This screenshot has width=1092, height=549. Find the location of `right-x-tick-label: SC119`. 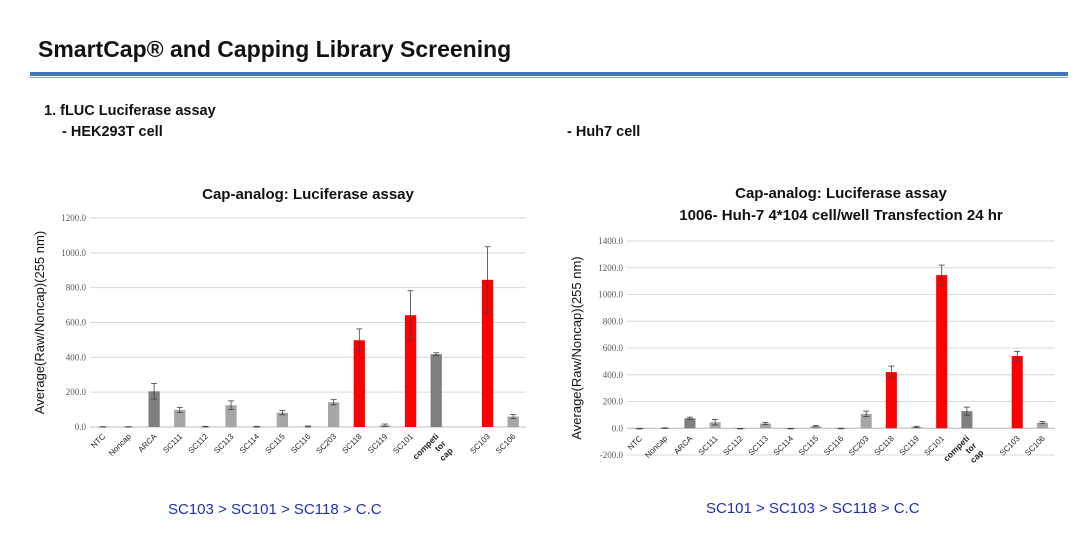

right-x-tick-label: SC119 is located at coordinates (910, 446).